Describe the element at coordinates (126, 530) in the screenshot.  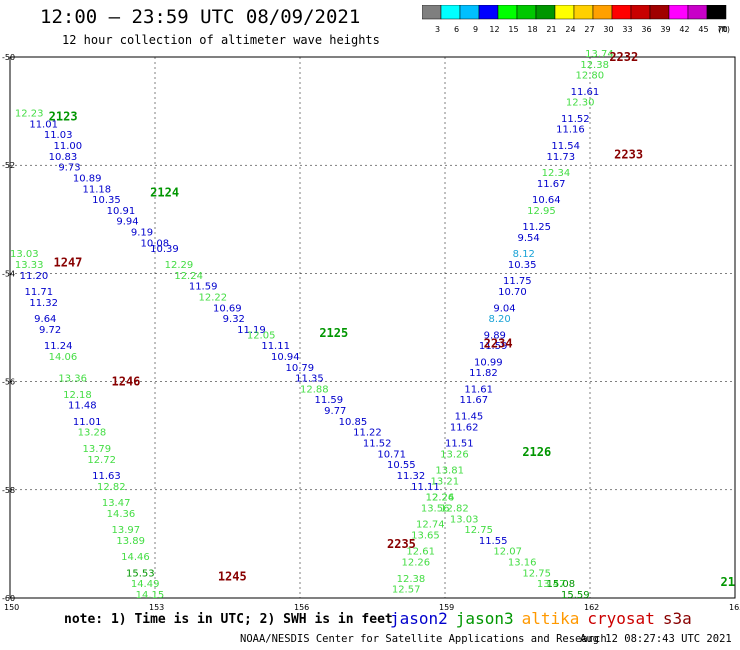
I see `wave-height-value: 13.97` at that location.